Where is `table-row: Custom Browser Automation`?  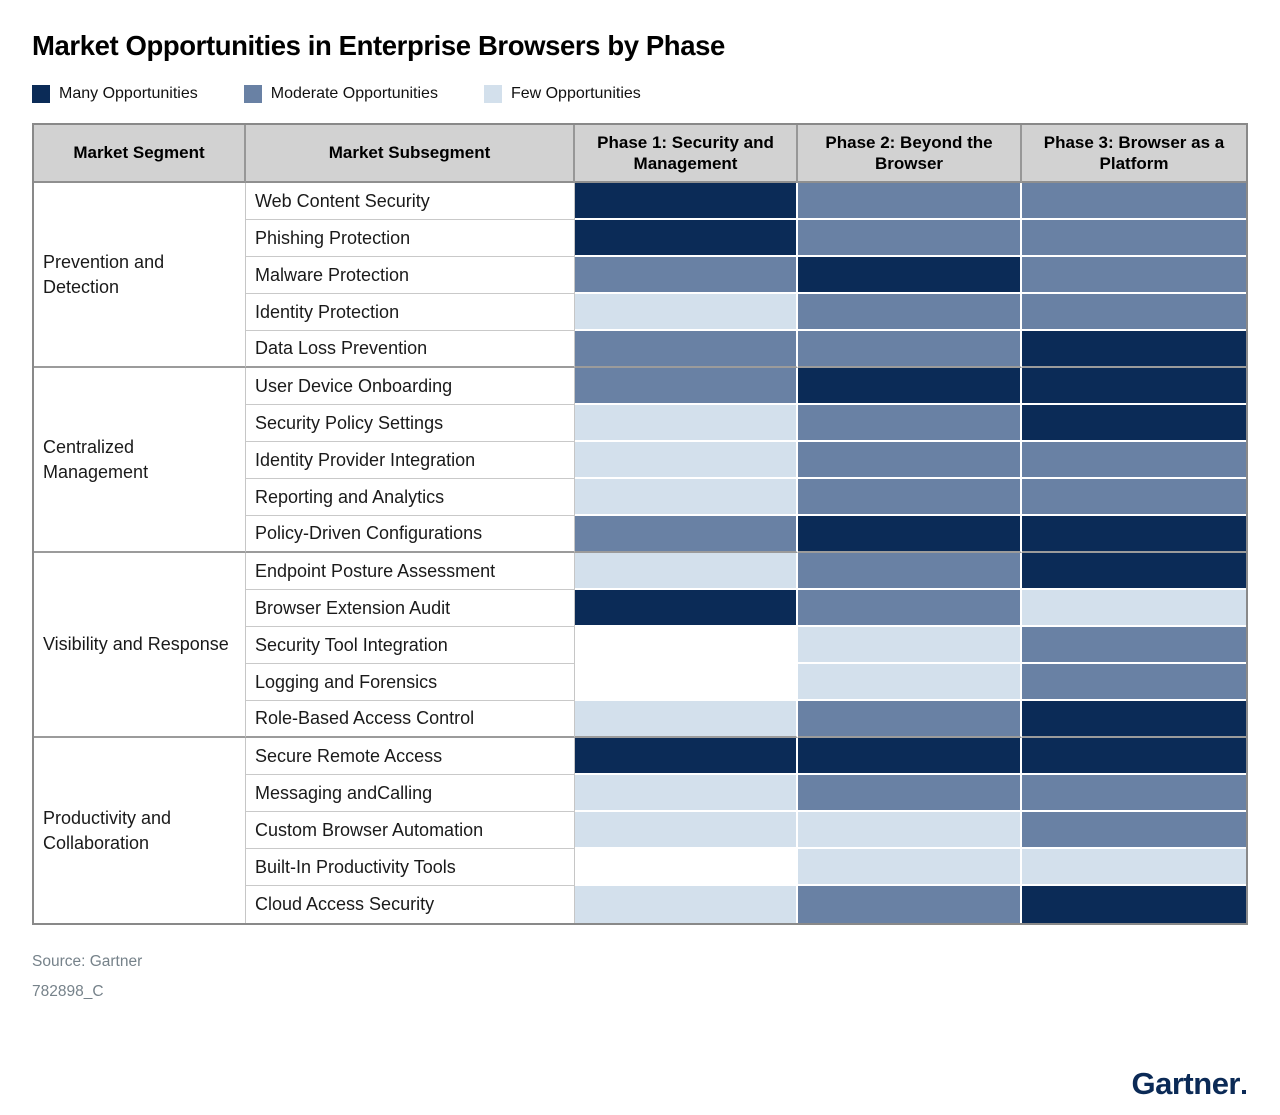
table-row: Custom Browser Automation is located at coordinates (640, 830).